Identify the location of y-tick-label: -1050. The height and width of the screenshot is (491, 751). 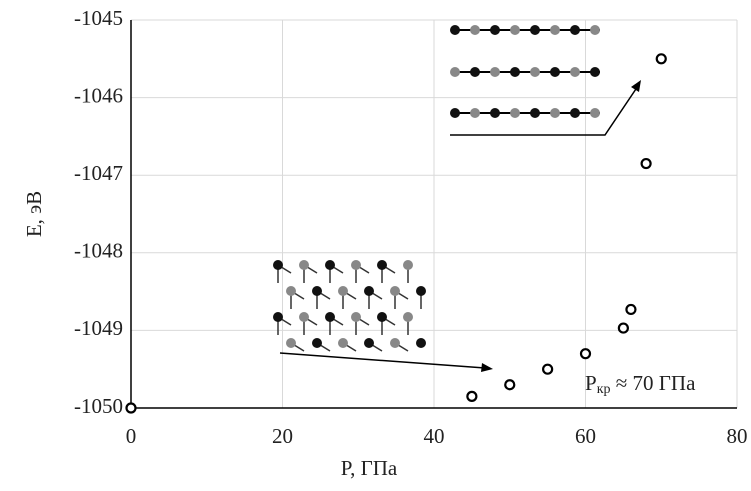
(98, 406).